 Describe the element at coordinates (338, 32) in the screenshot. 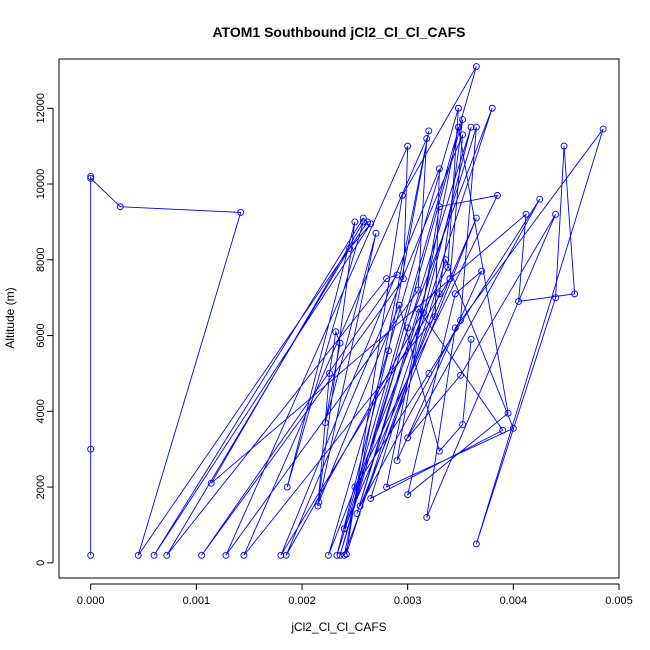

I see `chart-title: ATOM1 Southbound jCl2_Cl_Cl_CAFS` at that location.